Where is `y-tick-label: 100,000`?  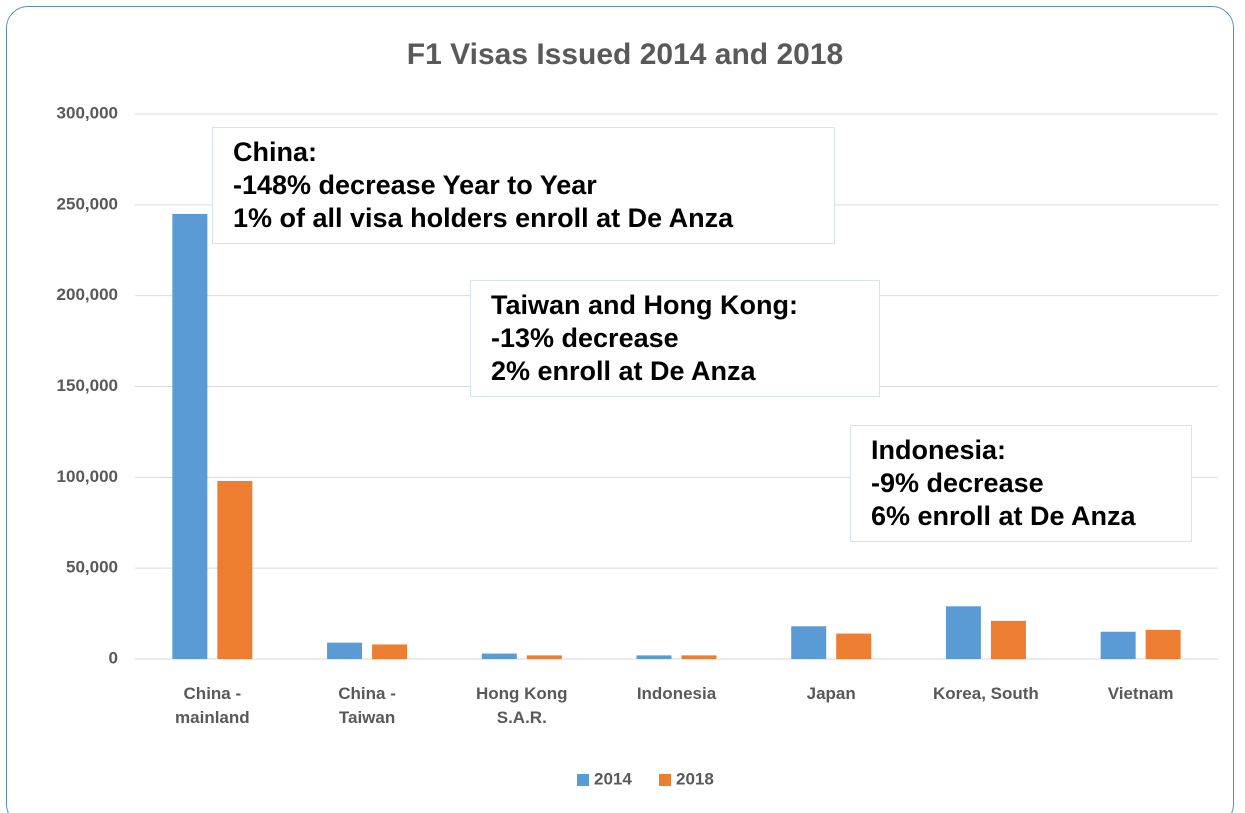 y-tick-label: 100,000 is located at coordinates (87, 476).